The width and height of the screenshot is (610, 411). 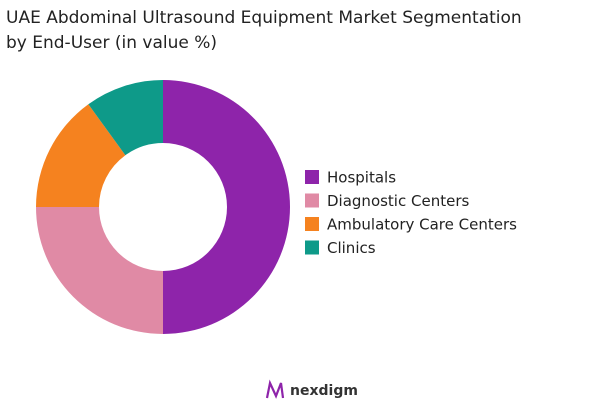 What do you see at coordinates (351, 248) in the screenshot?
I see `legend-label: Clinics` at bounding box center [351, 248].